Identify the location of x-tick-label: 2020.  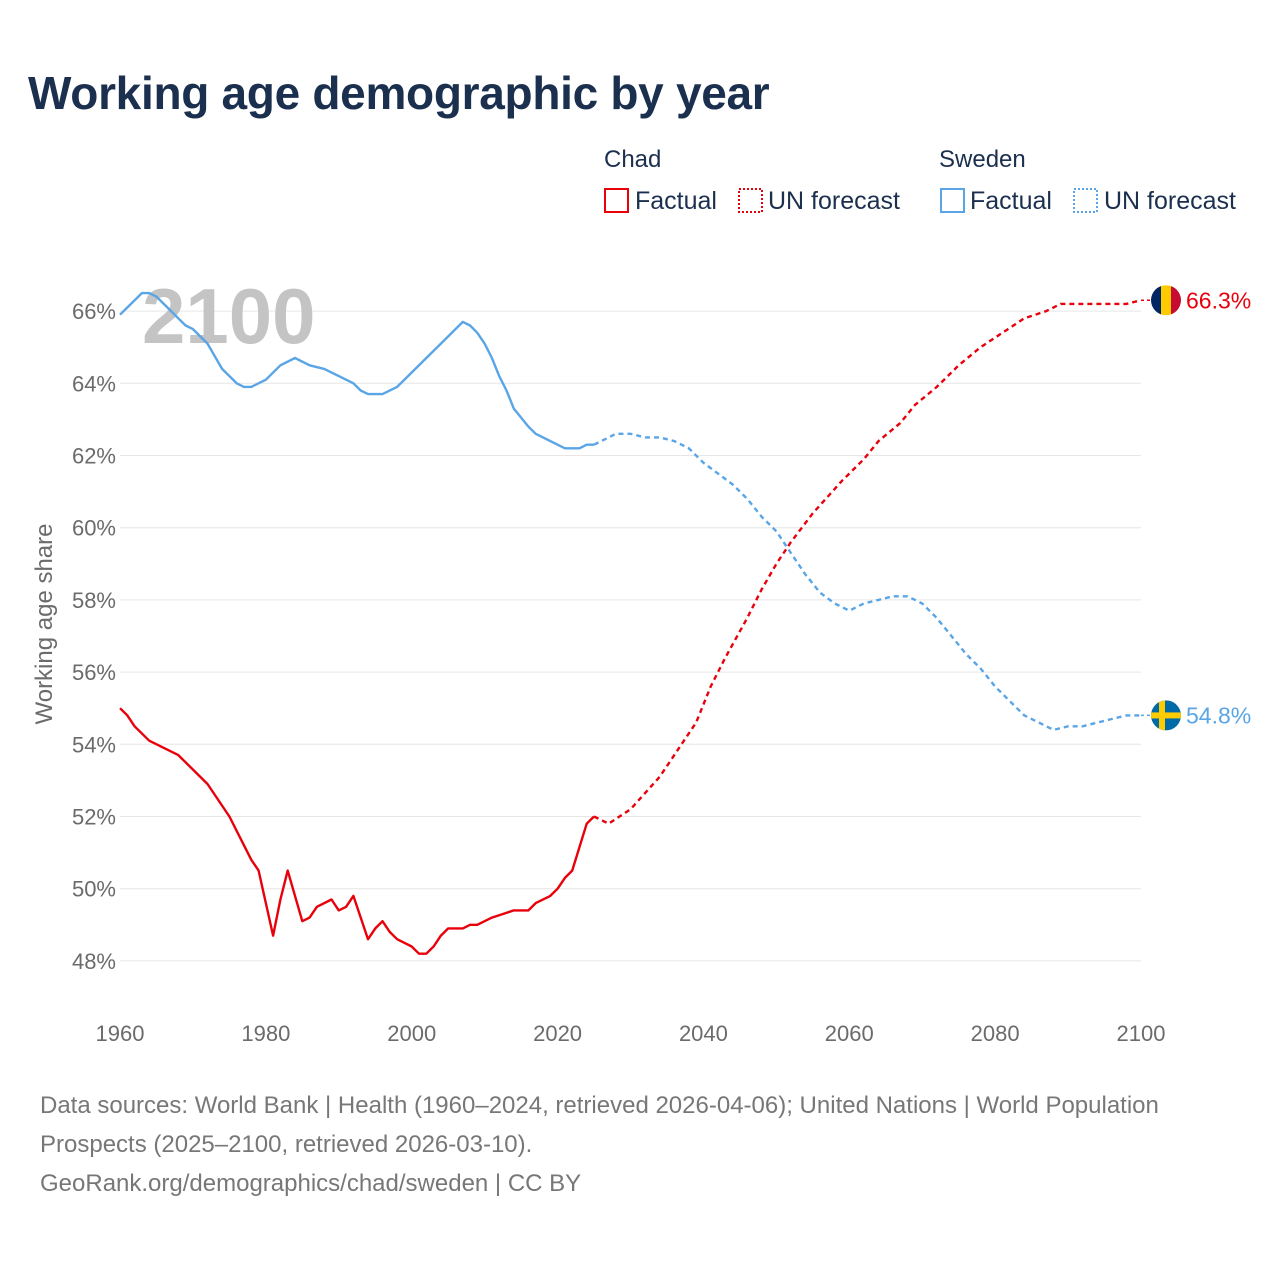
(557, 1033).